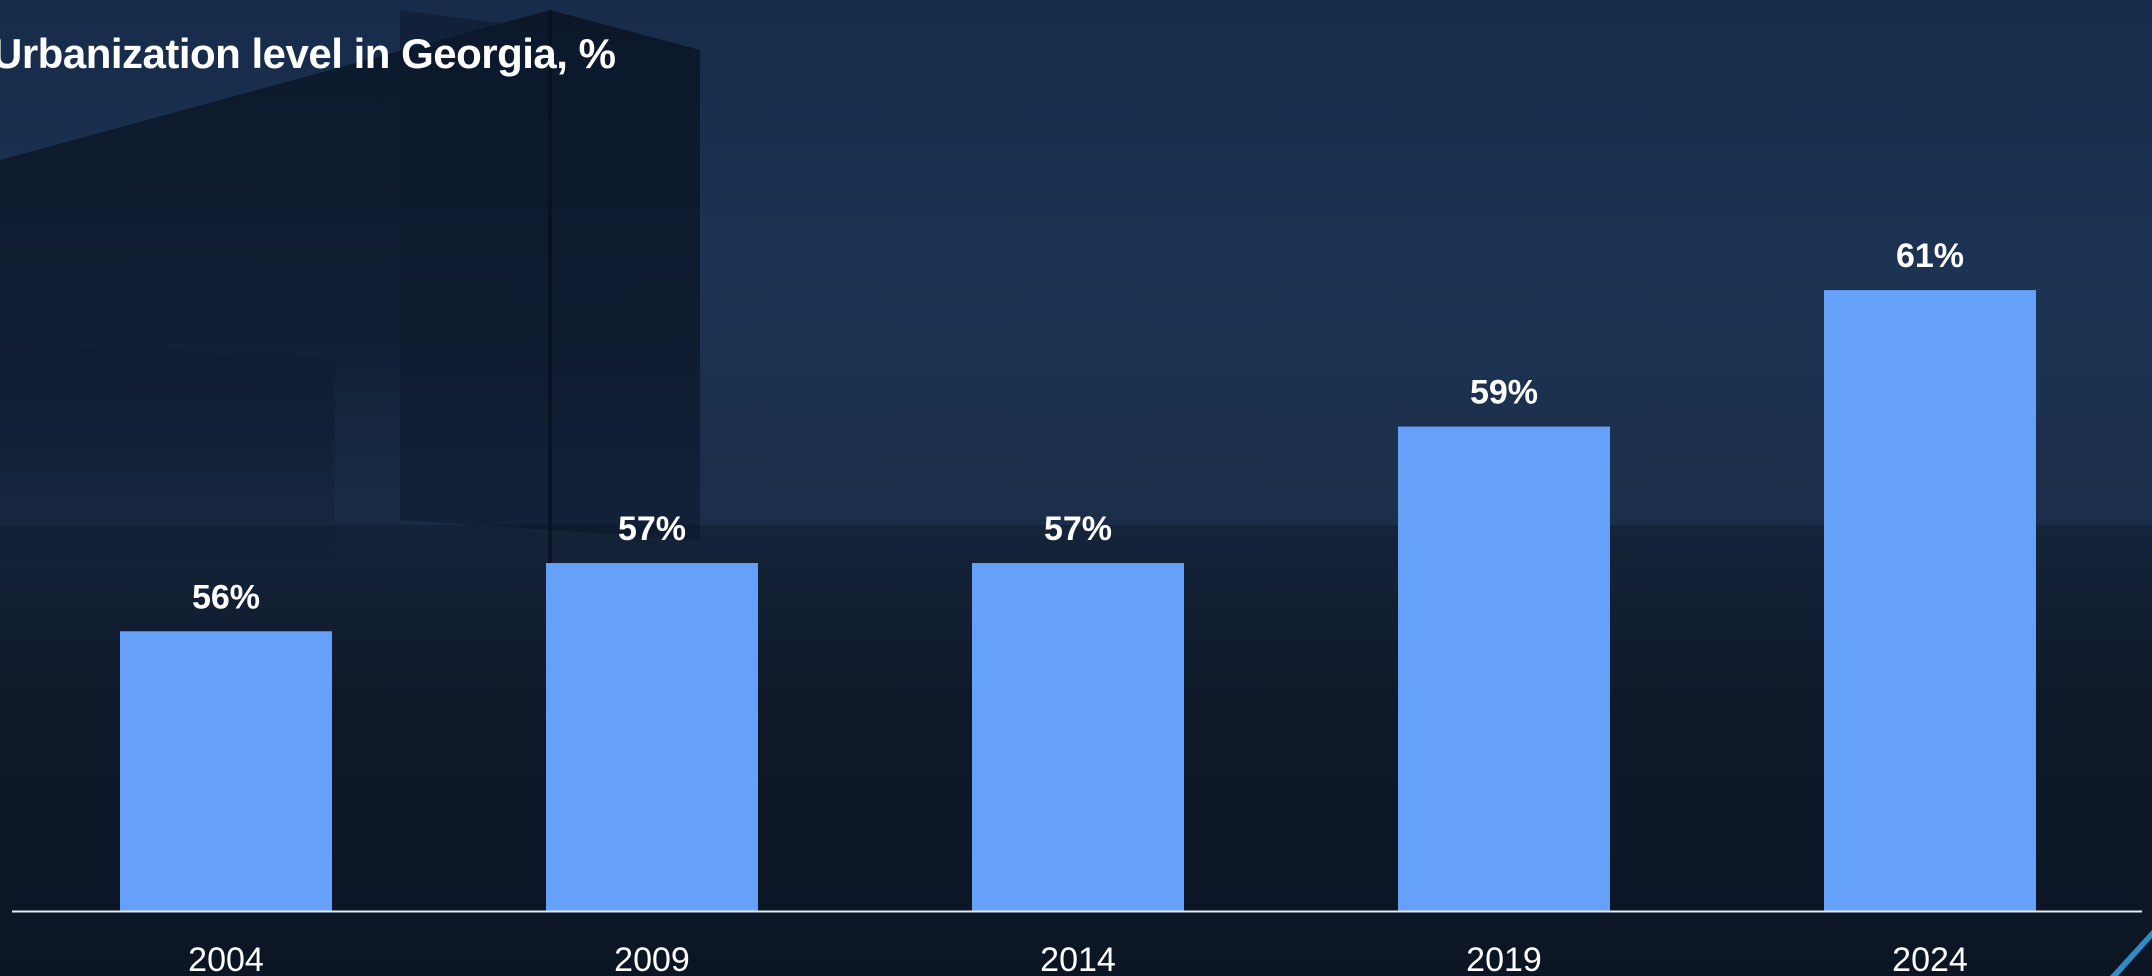 The height and width of the screenshot is (976, 2152). What do you see at coordinates (1930, 256) in the screenshot?
I see `data-label-2024: 61%` at bounding box center [1930, 256].